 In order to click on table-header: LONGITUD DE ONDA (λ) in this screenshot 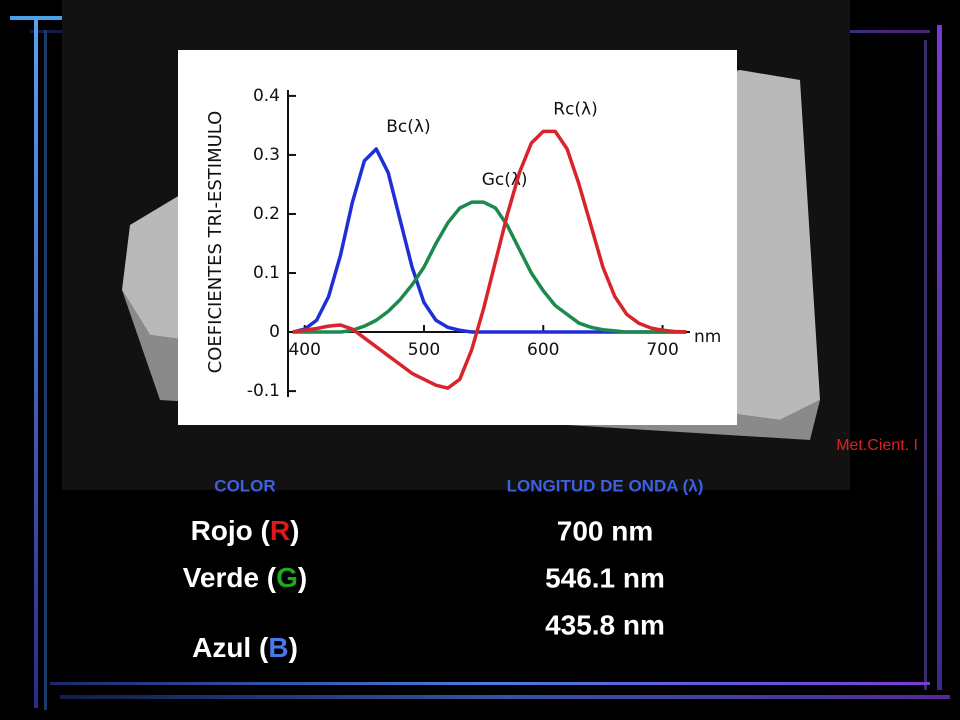, I will do `click(605, 485)`.